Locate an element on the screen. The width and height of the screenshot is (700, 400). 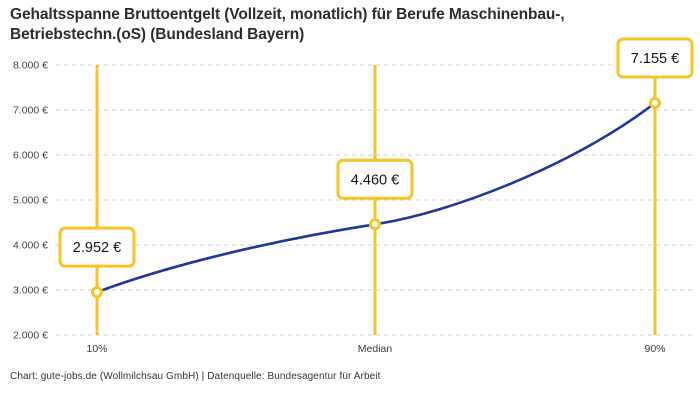
y-axis-tick-label: 3.000 € is located at coordinates (30, 291).